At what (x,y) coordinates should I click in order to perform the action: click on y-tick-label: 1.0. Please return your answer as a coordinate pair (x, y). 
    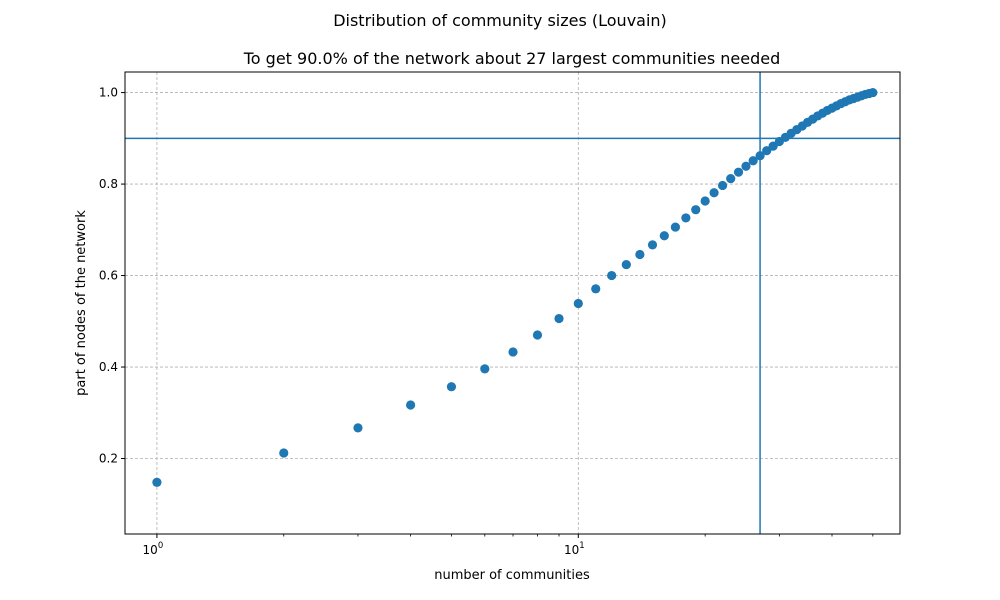
    Looking at the image, I should click on (108, 93).